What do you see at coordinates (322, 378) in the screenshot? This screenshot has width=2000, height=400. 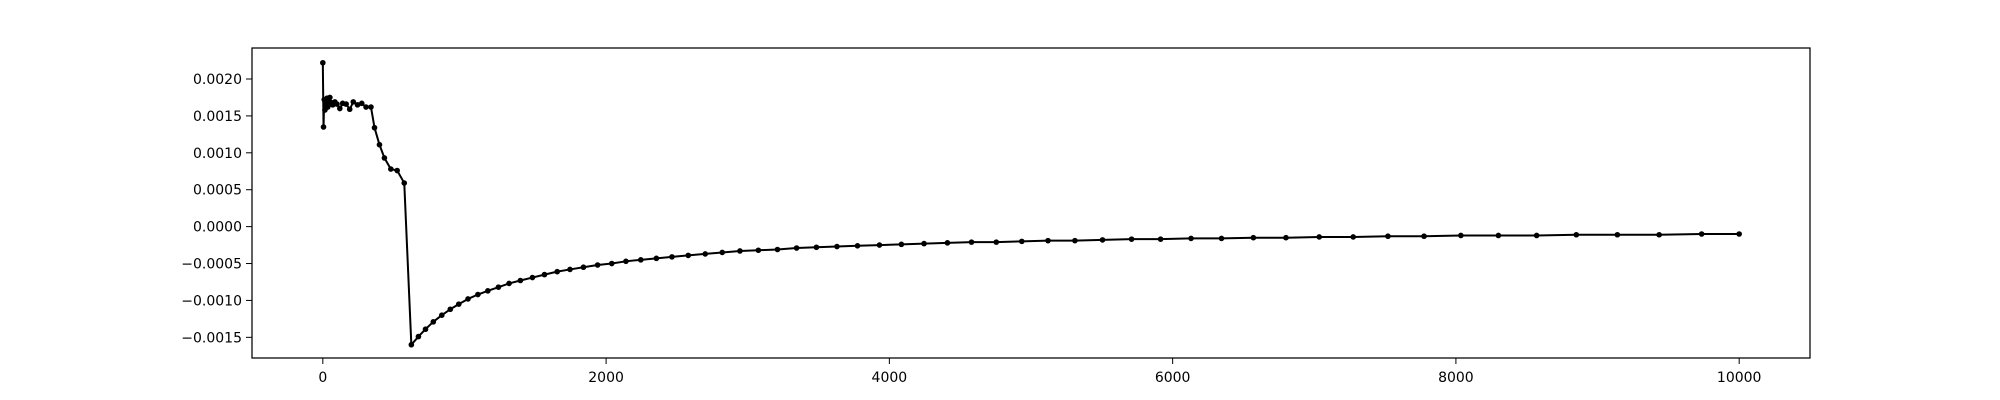 I see `x-tick-label: 0` at bounding box center [322, 378].